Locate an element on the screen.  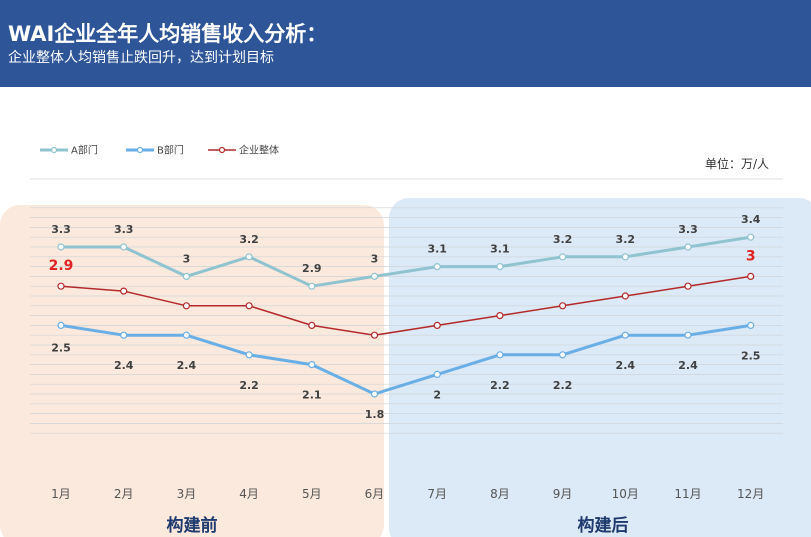
legend-label-2: B部门 is located at coordinates (170, 150).